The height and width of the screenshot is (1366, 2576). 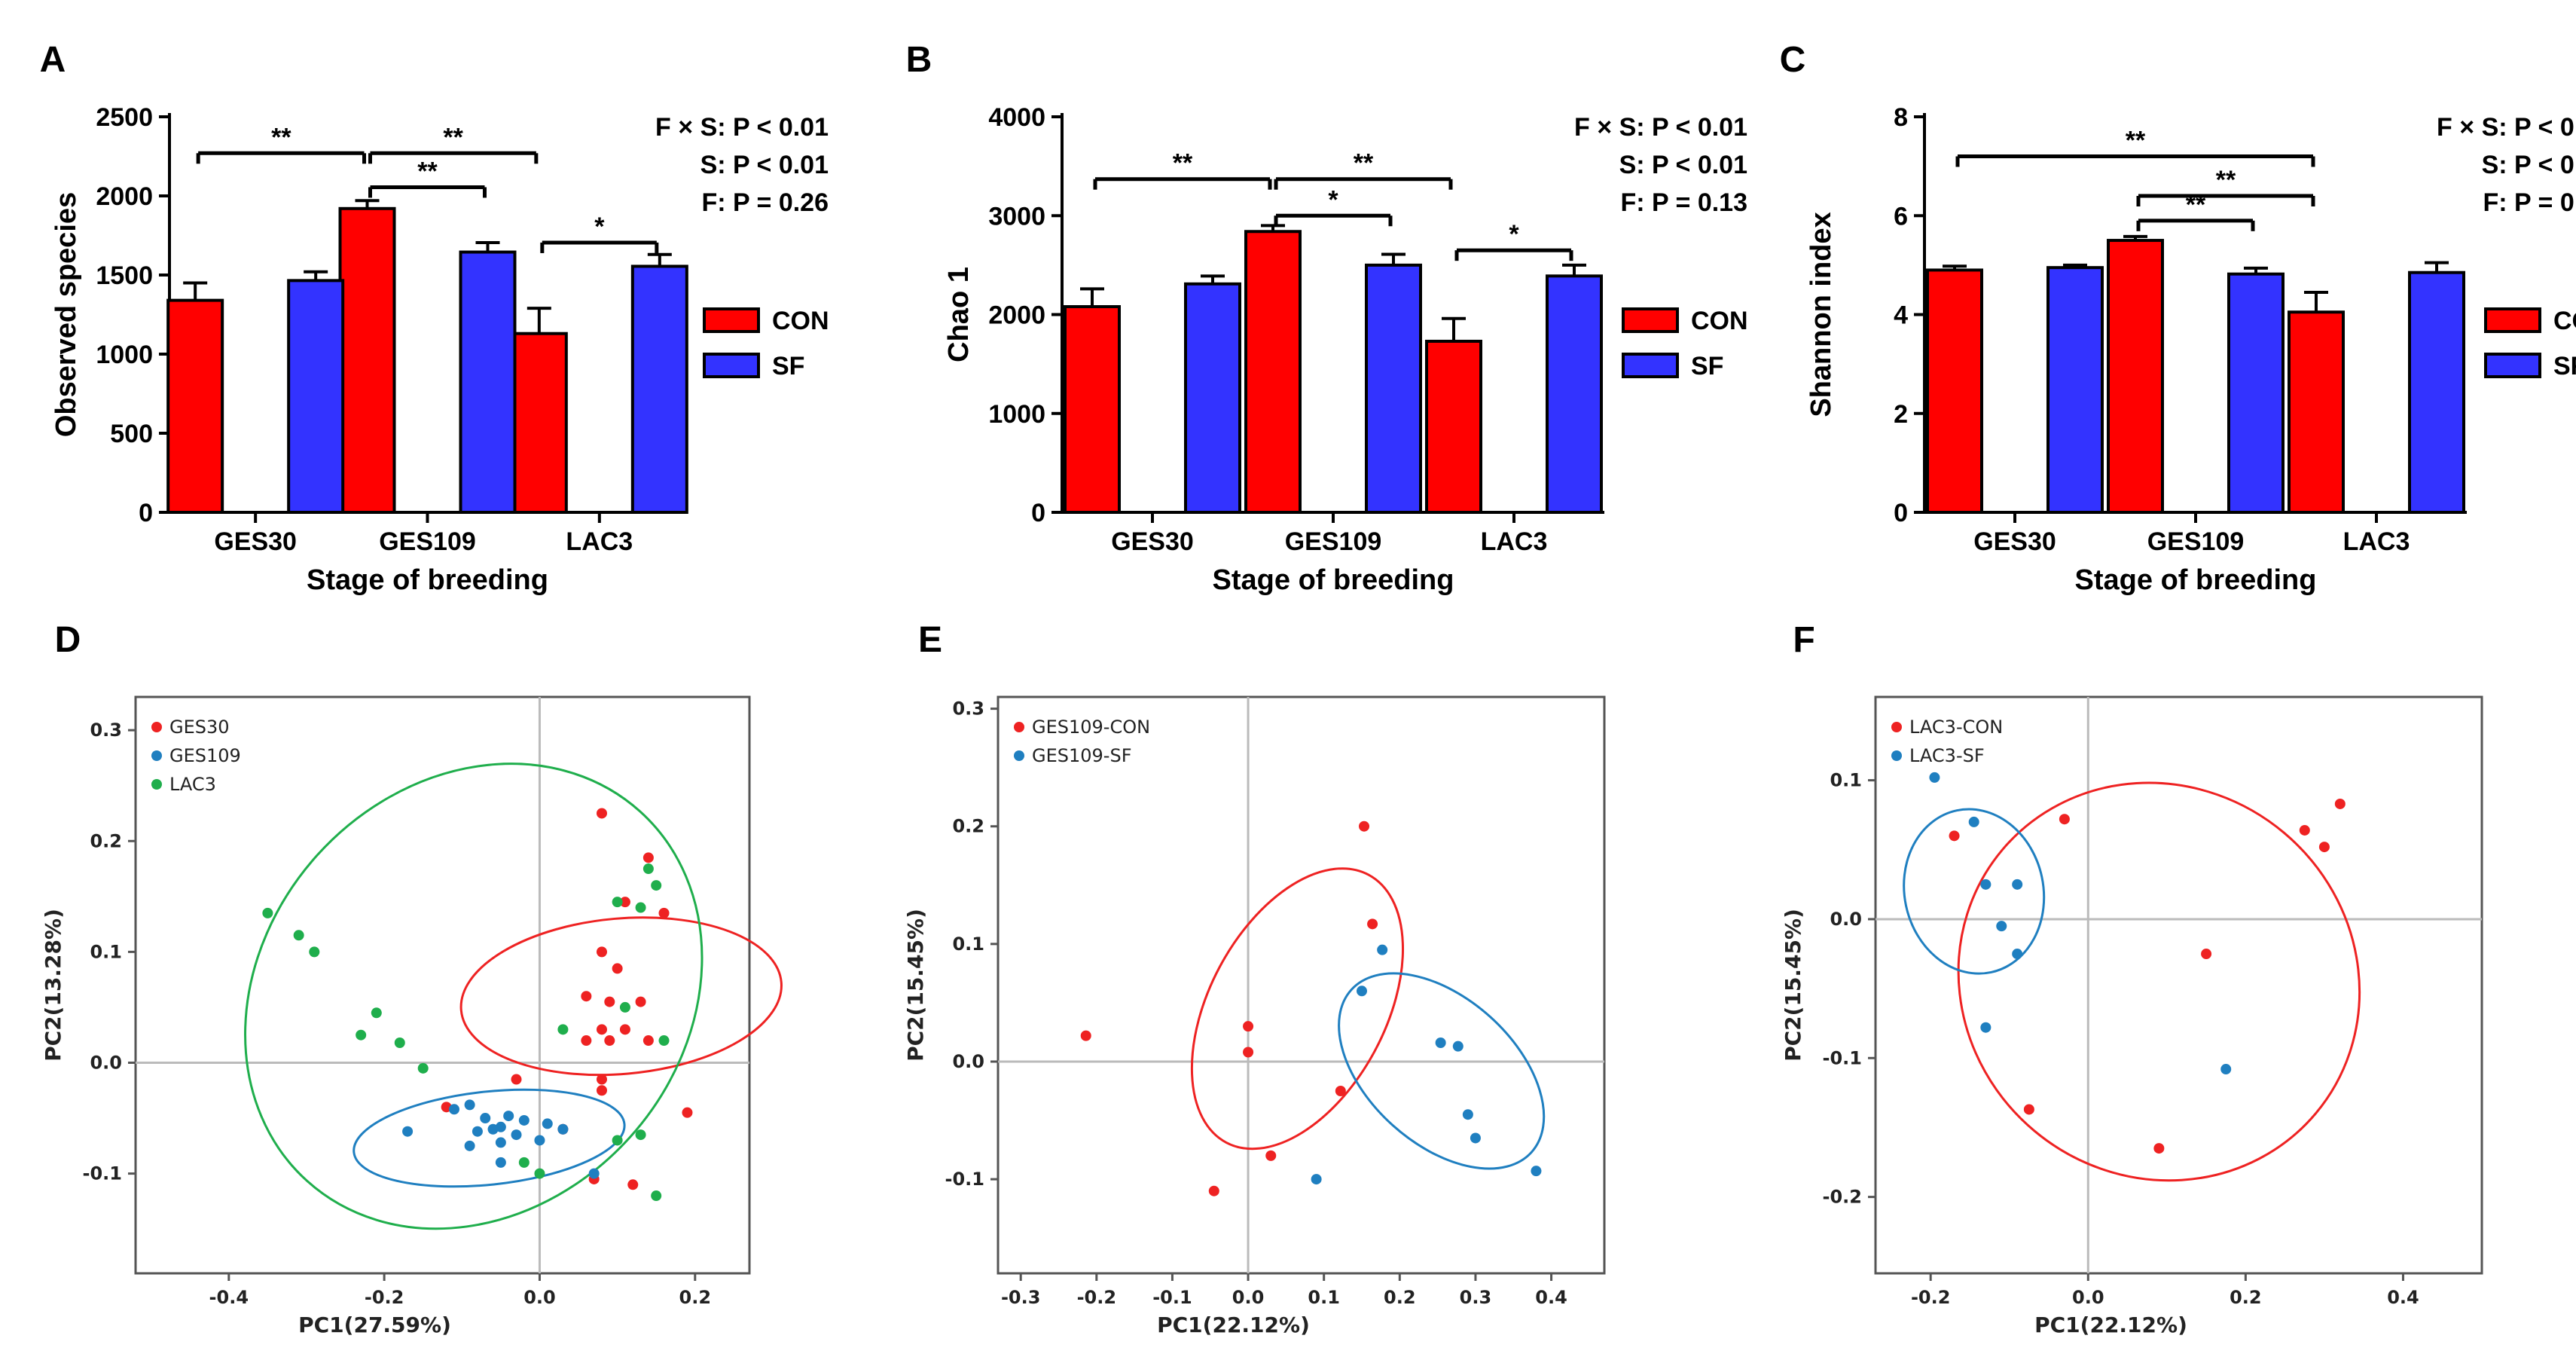 What do you see at coordinates (125, 196) in the screenshot?
I see `y-tick-label: 2000` at bounding box center [125, 196].